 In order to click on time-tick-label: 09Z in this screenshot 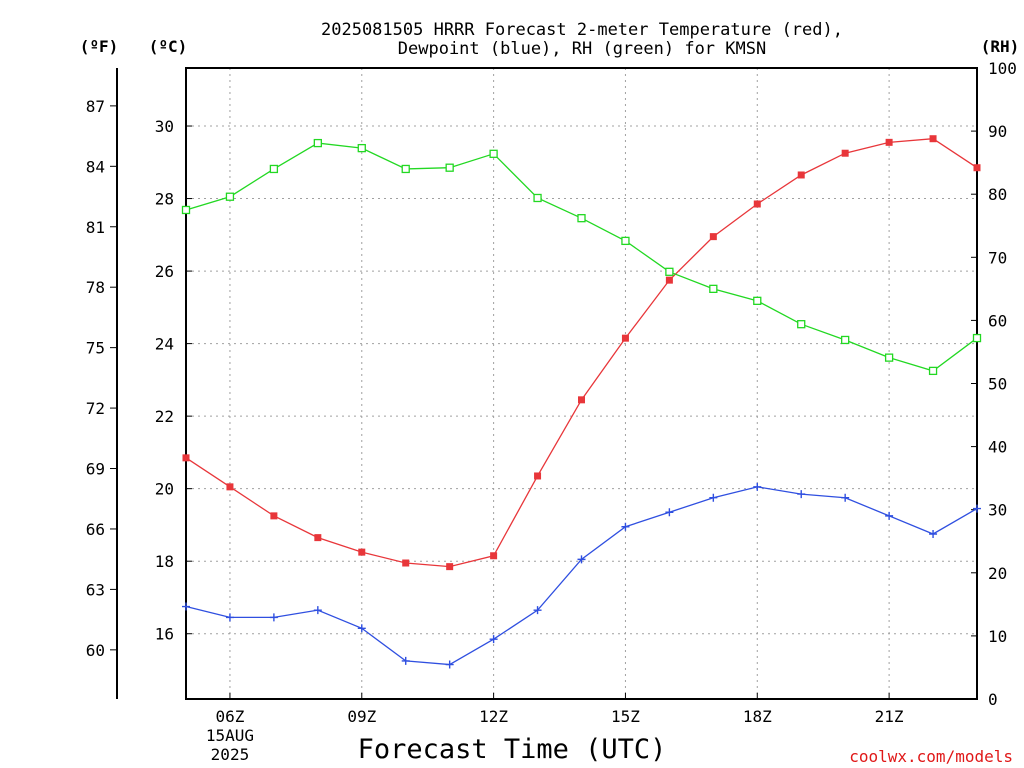, I will do `click(361, 716)`.